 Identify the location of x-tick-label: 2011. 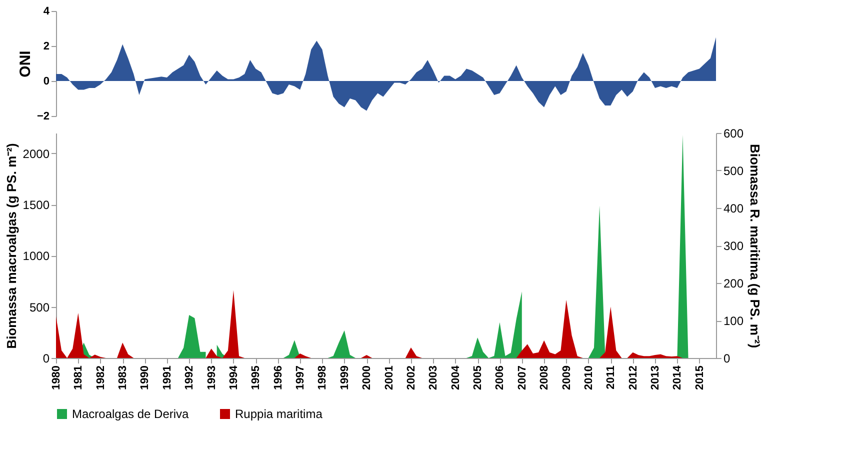
(611, 378).